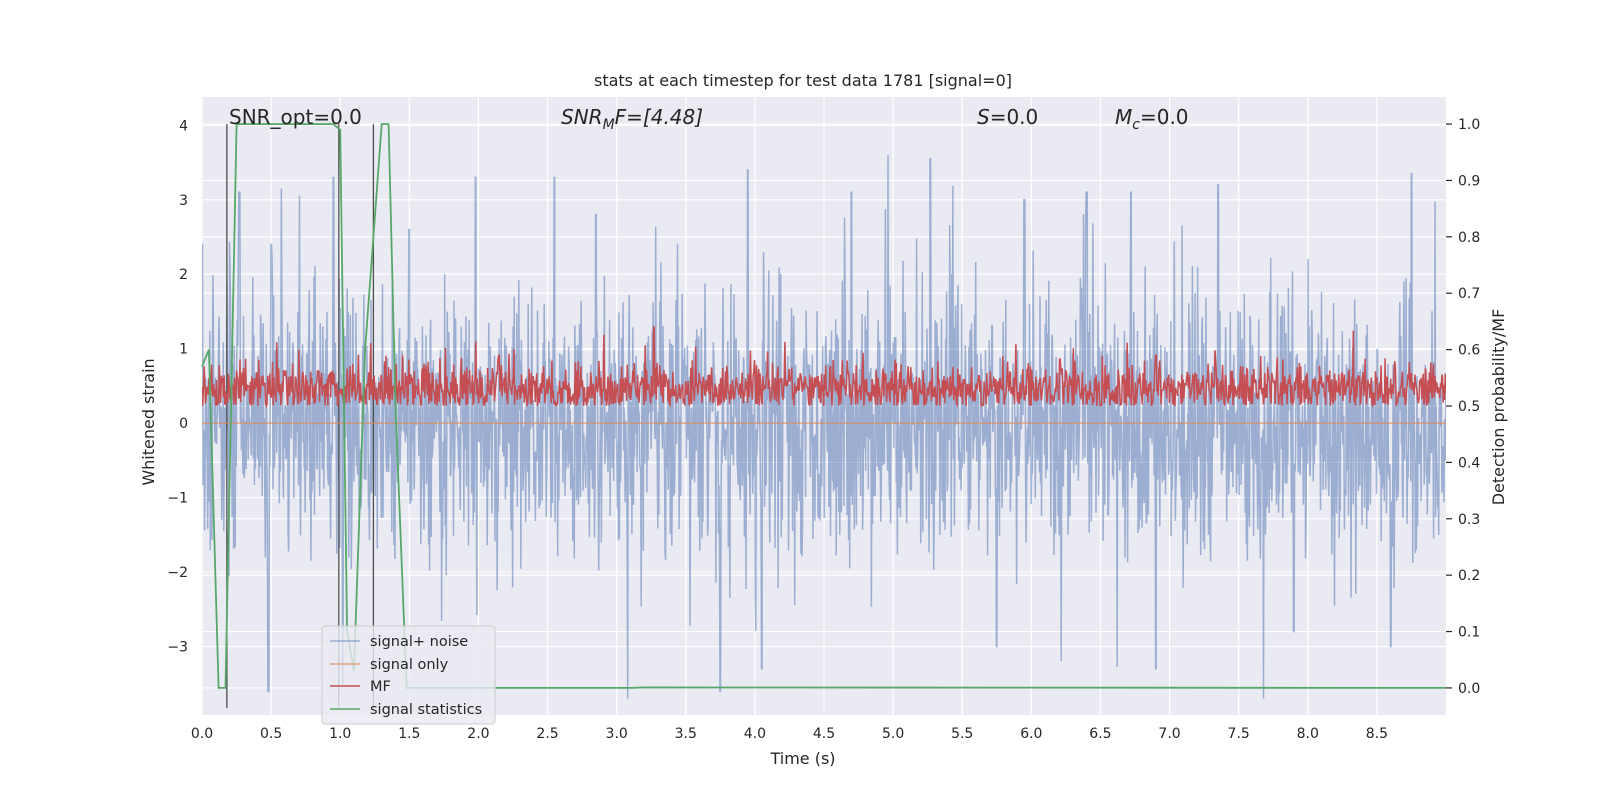 The height and width of the screenshot is (800, 1600). I want to click on series-mf, so click(824, 367).